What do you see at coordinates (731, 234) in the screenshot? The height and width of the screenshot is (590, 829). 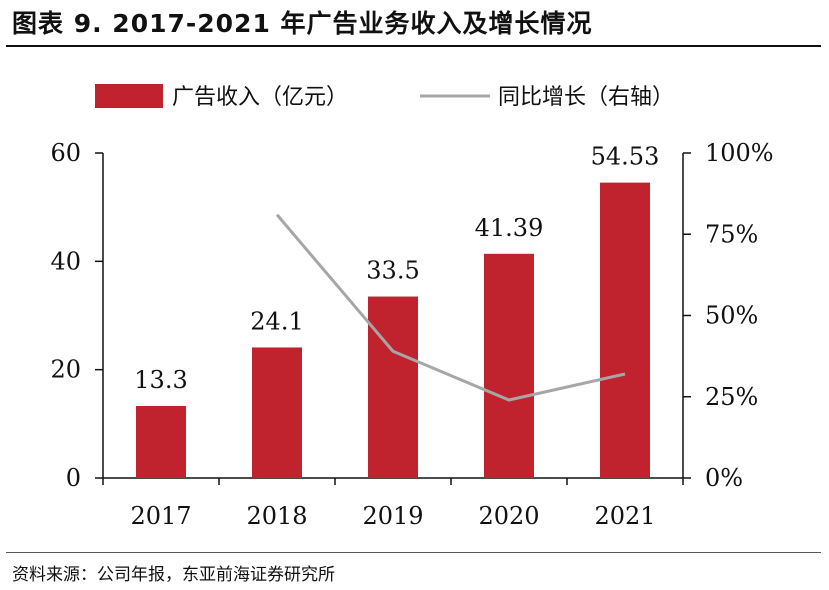 I see `y-right-tick-label: 75%` at bounding box center [731, 234].